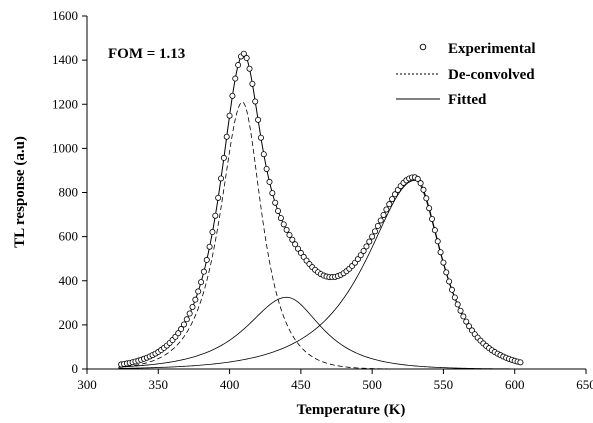  I want to click on legend-marker-experimental, so click(423, 47).